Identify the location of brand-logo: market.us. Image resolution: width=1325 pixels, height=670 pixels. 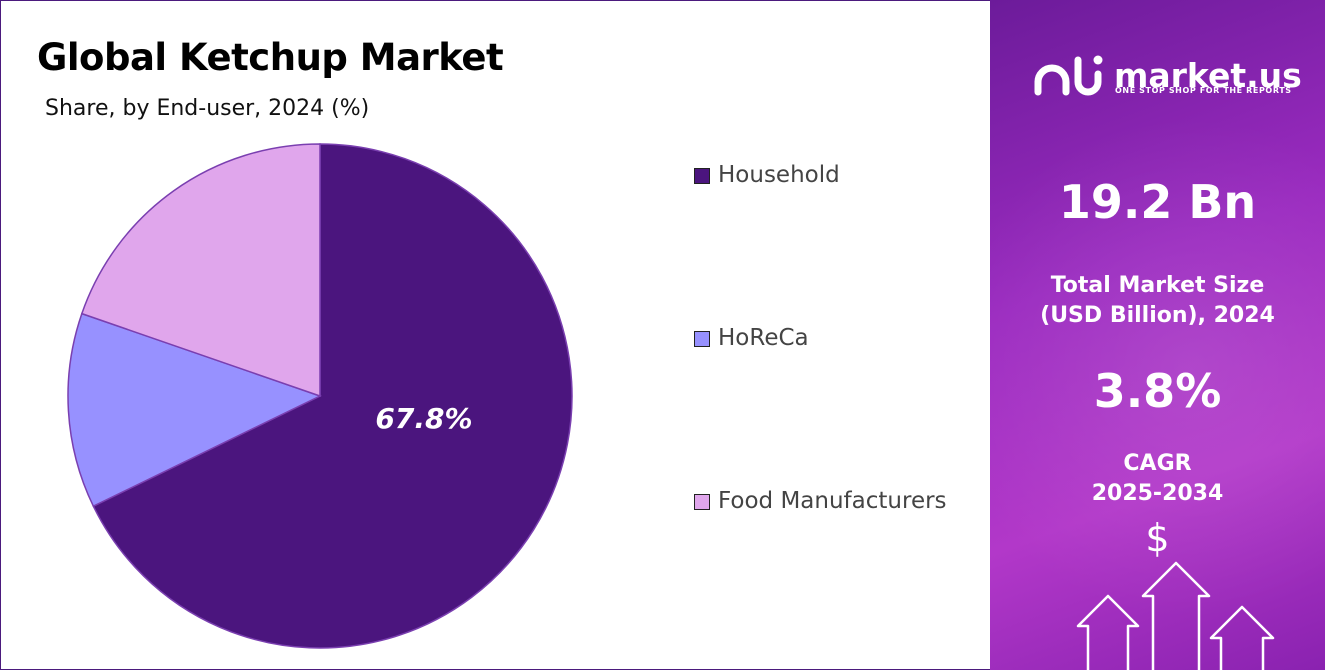
(1168, 76).